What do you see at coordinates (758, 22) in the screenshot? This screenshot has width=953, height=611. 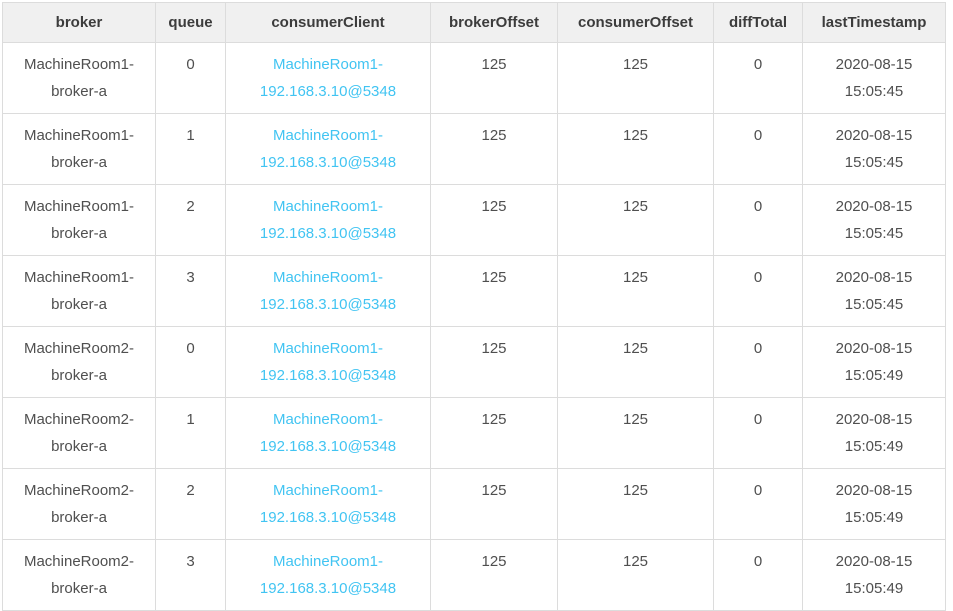 I see `column-header-diff-total: diffTotal` at bounding box center [758, 22].